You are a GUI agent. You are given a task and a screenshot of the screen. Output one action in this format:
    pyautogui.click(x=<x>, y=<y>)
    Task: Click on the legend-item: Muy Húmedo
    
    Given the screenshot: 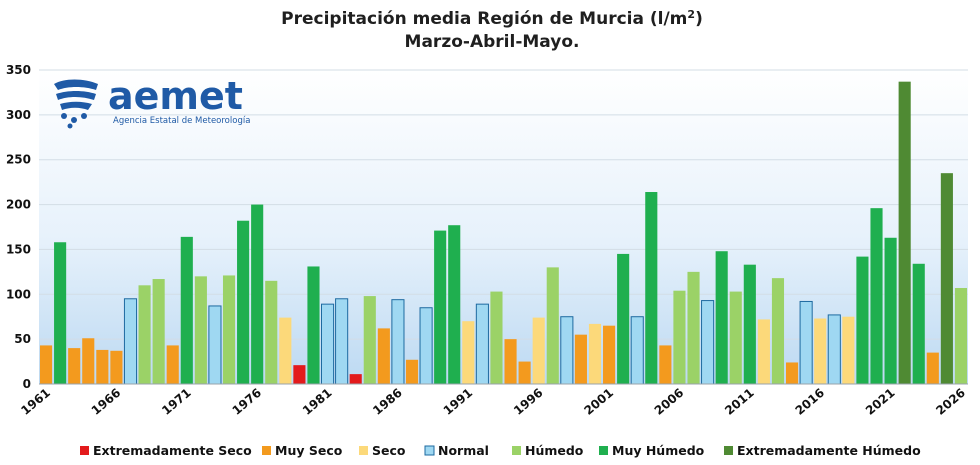 What is the action you would take?
    pyautogui.click(x=652, y=450)
    